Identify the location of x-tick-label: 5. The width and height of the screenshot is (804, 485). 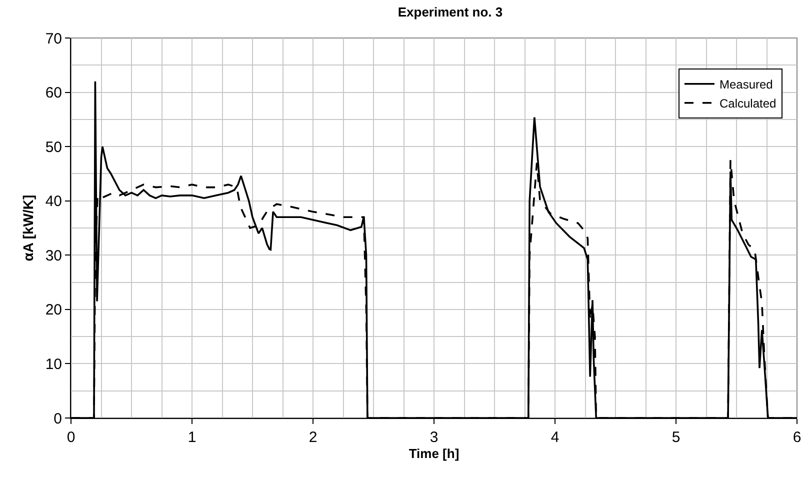
(676, 437).